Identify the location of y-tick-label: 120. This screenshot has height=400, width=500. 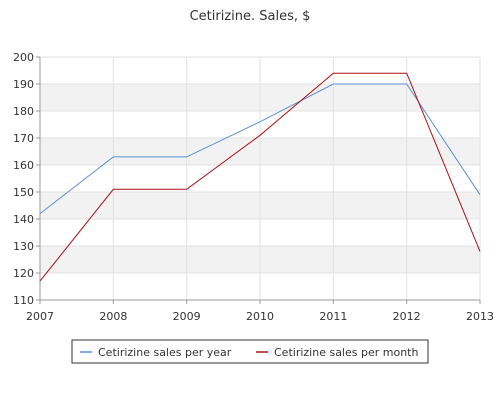
(23, 273).